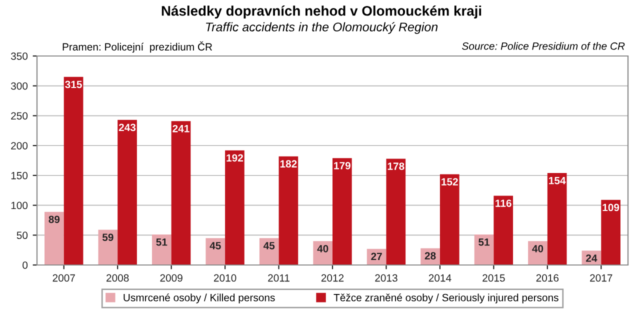 This screenshot has width=643, height=320. What do you see at coordinates (396, 166) in the screenshot?
I see `data-label: 178` at bounding box center [396, 166].